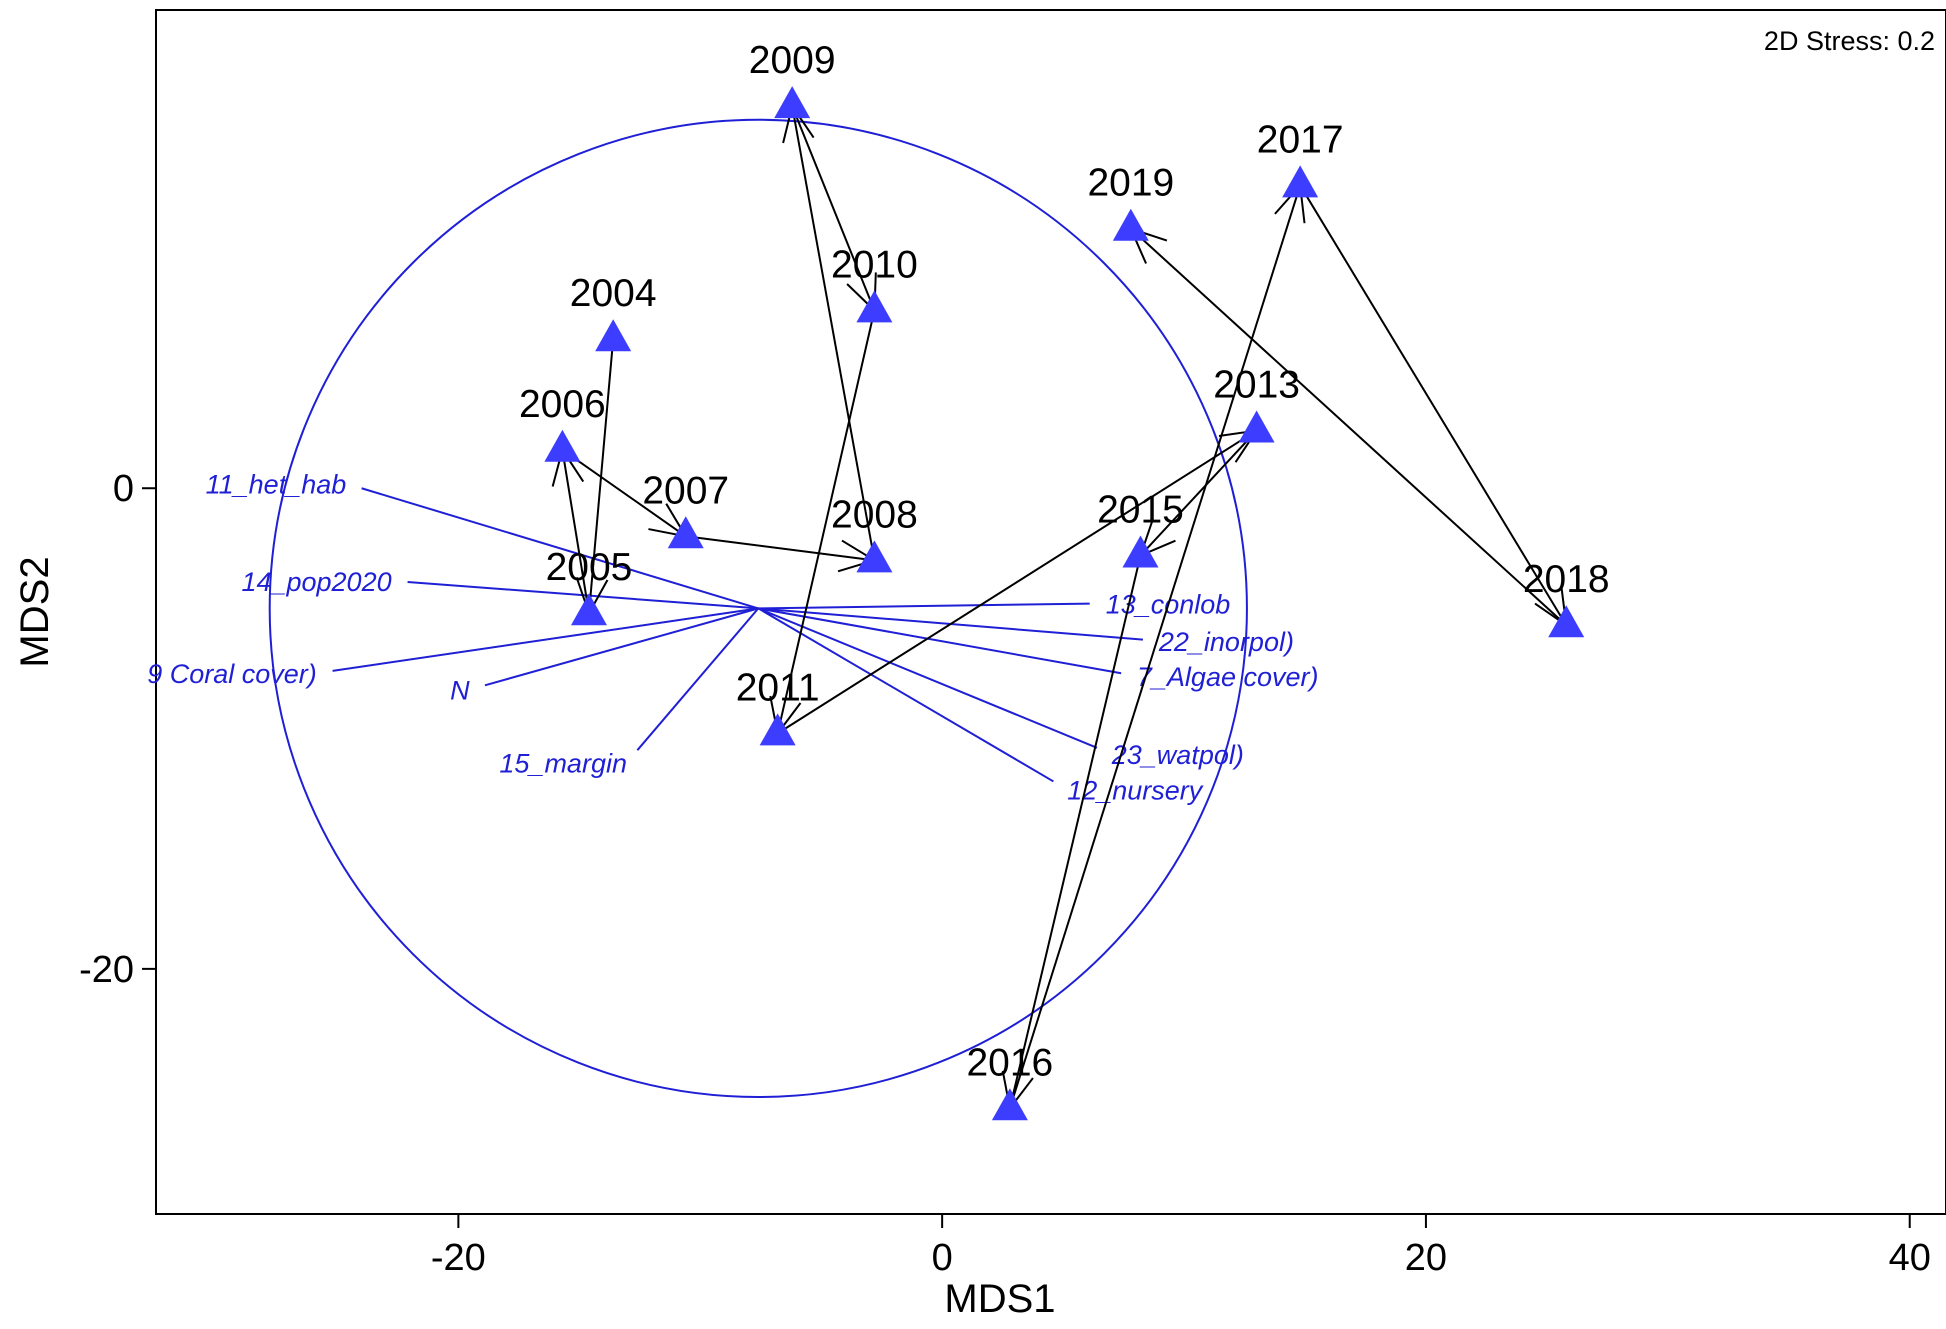 Image resolution: width=1946 pixels, height=1329 pixels. What do you see at coordinates (999, 1299) in the screenshot?
I see `x-axis-title: MDS1` at bounding box center [999, 1299].